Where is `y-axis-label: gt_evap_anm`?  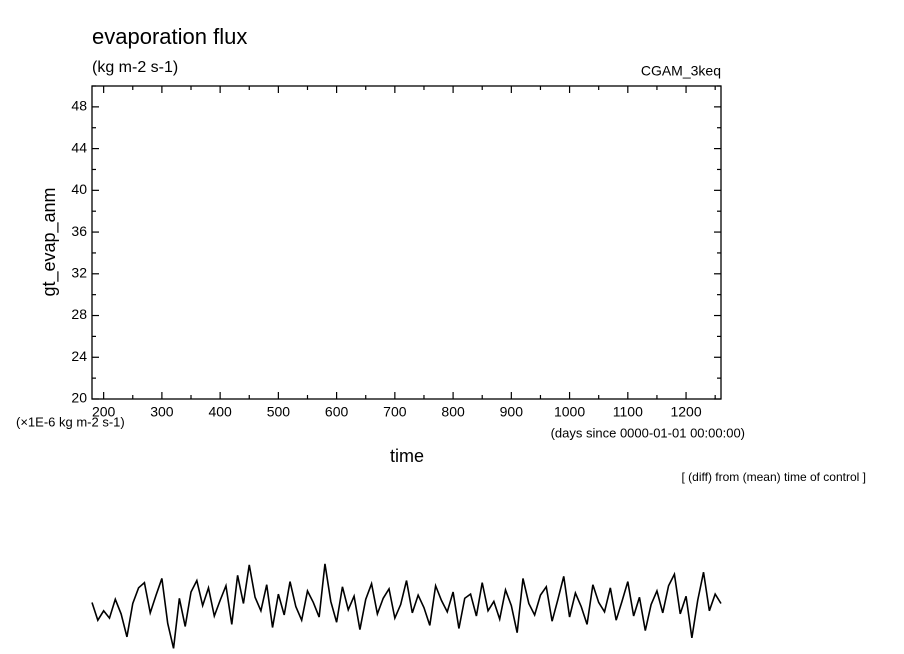
y-axis-label: gt_evap_anm is located at coordinates (49, 241).